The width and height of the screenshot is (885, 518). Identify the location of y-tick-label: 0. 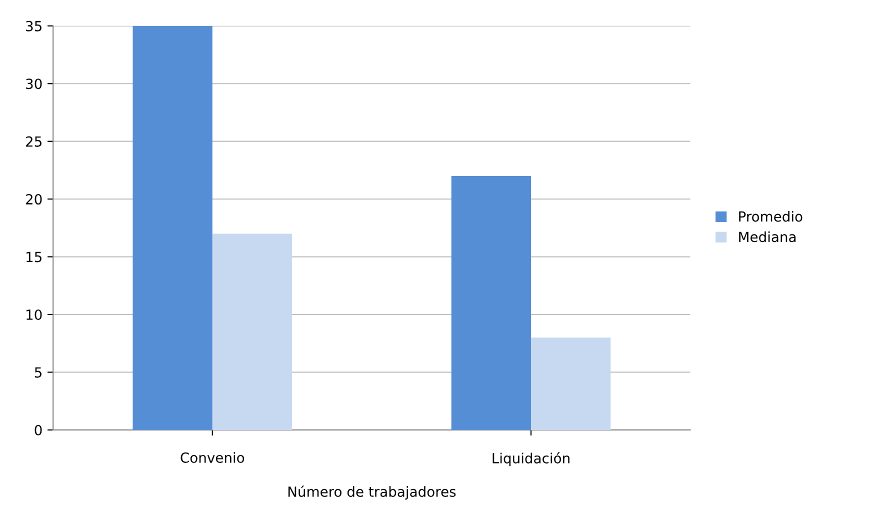
(38, 430).